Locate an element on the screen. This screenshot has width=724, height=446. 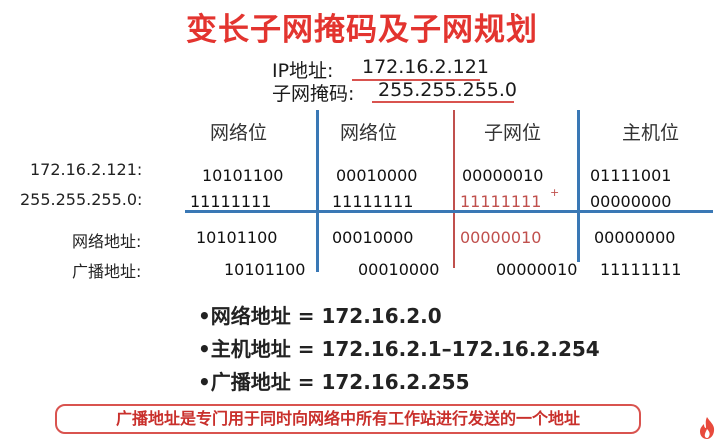
bits-broadcast-2: 00010000 is located at coordinates (399, 269).